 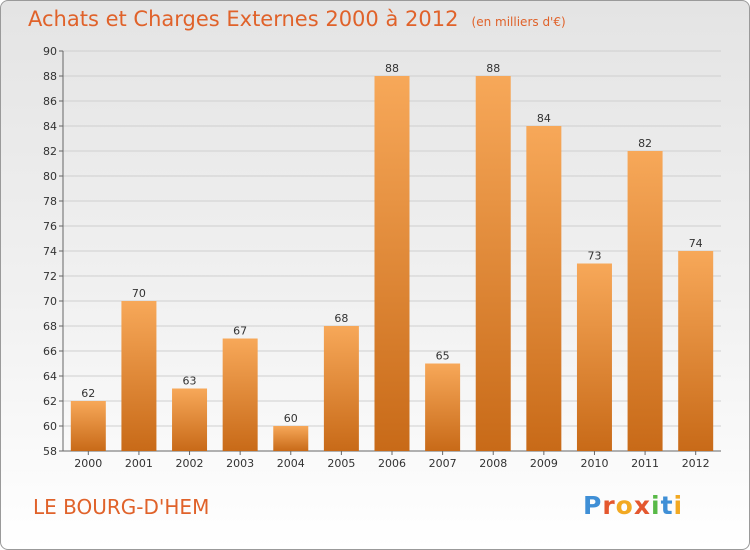 What do you see at coordinates (341, 318) in the screenshot?
I see `bar-value-label: 68` at bounding box center [341, 318].